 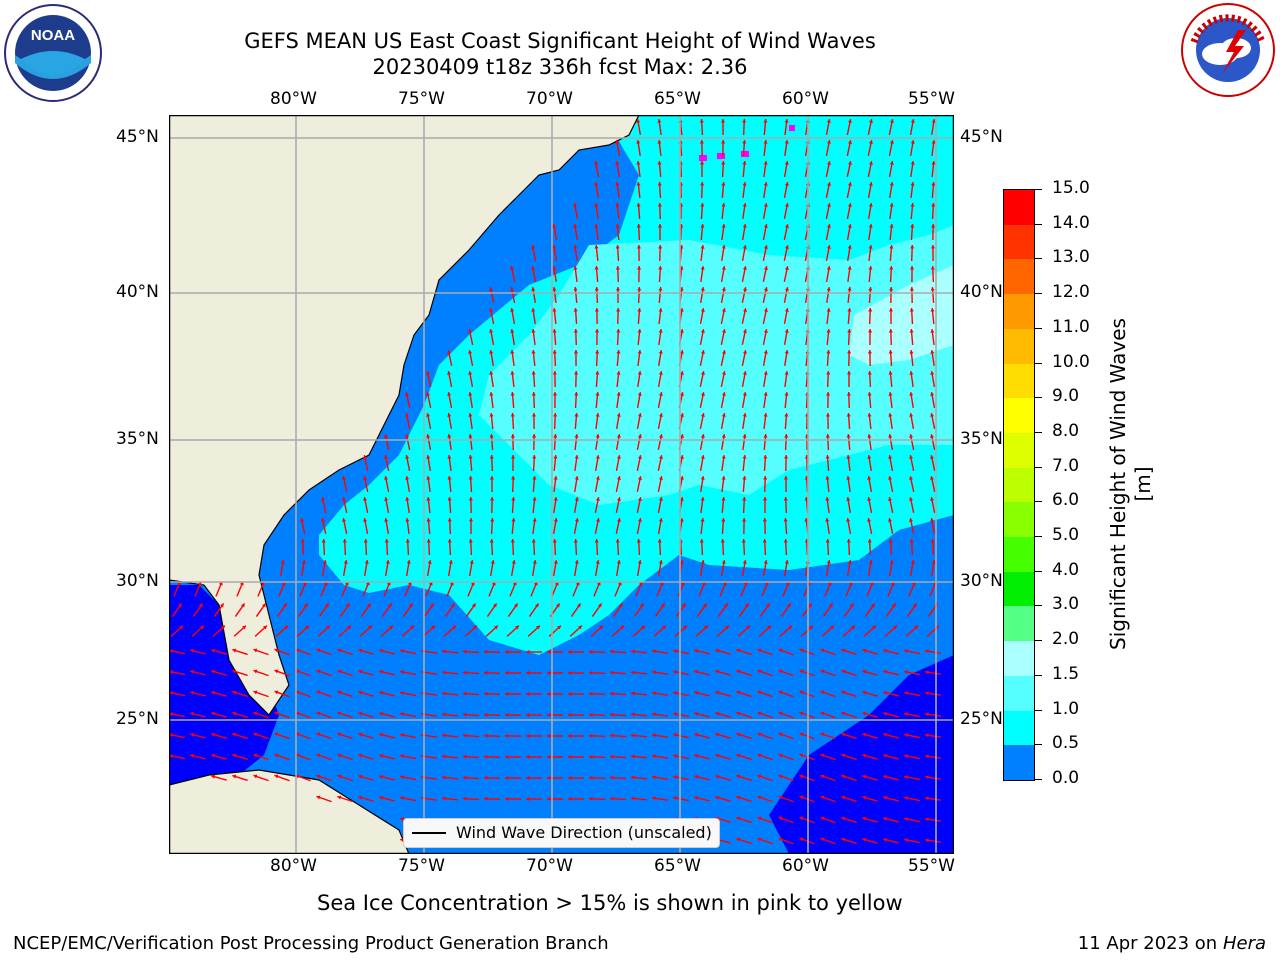 What do you see at coordinates (293, 866) in the screenshot?
I see `lon-label-bottom: 80°W` at bounding box center [293, 866].